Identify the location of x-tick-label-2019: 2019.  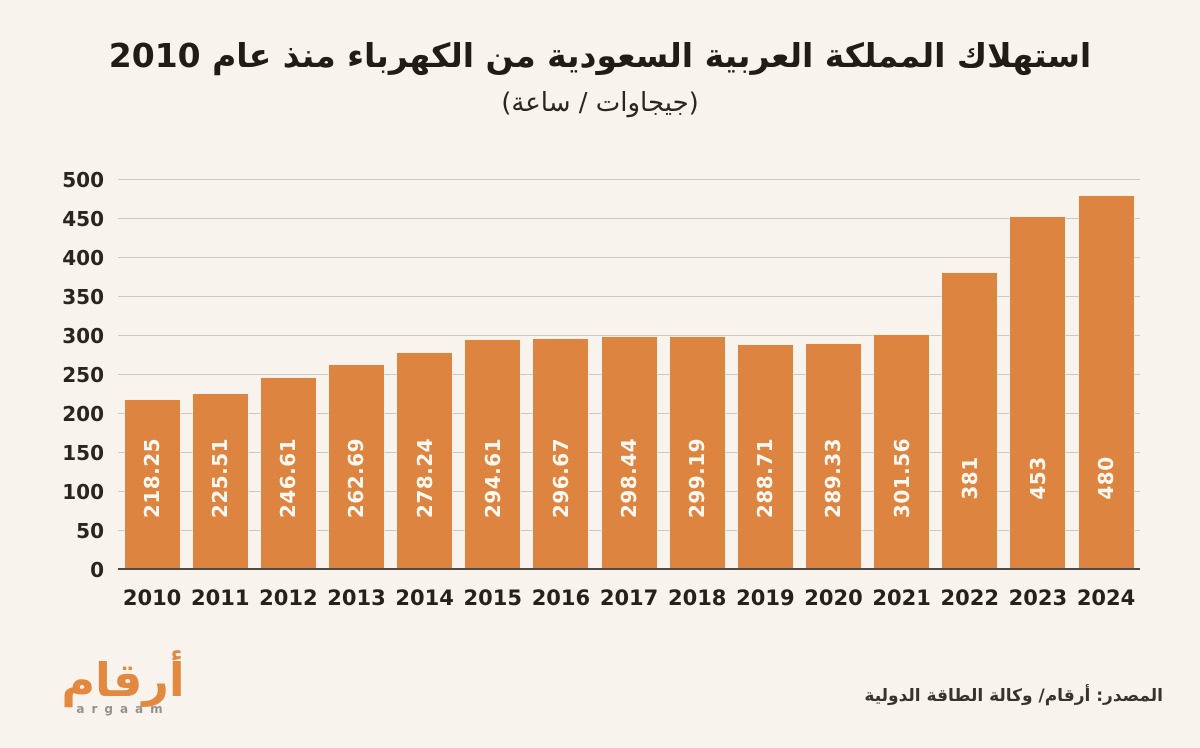
(765, 598).